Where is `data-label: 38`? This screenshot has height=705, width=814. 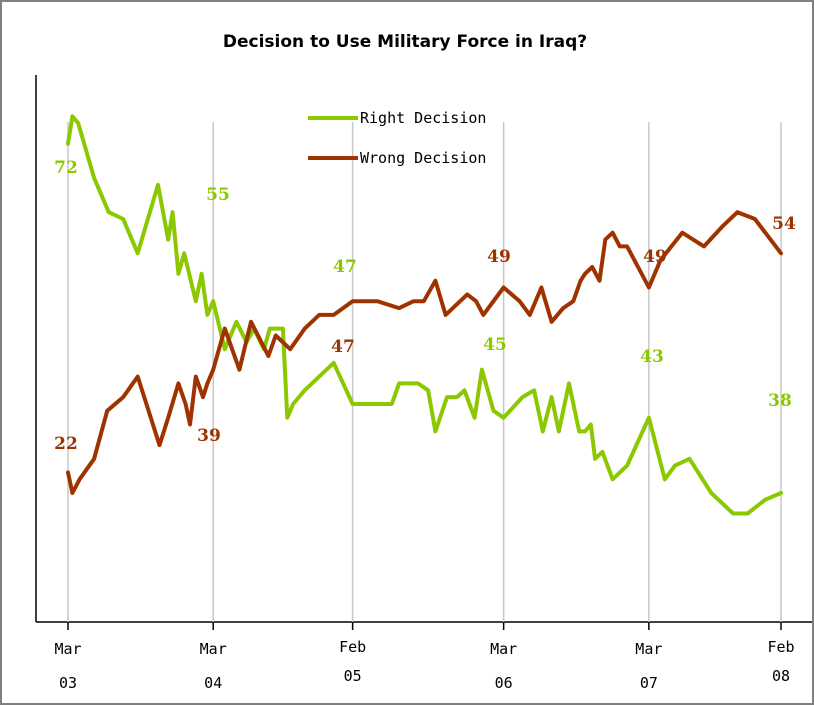 data-label: 38 is located at coordinates (780, 401).